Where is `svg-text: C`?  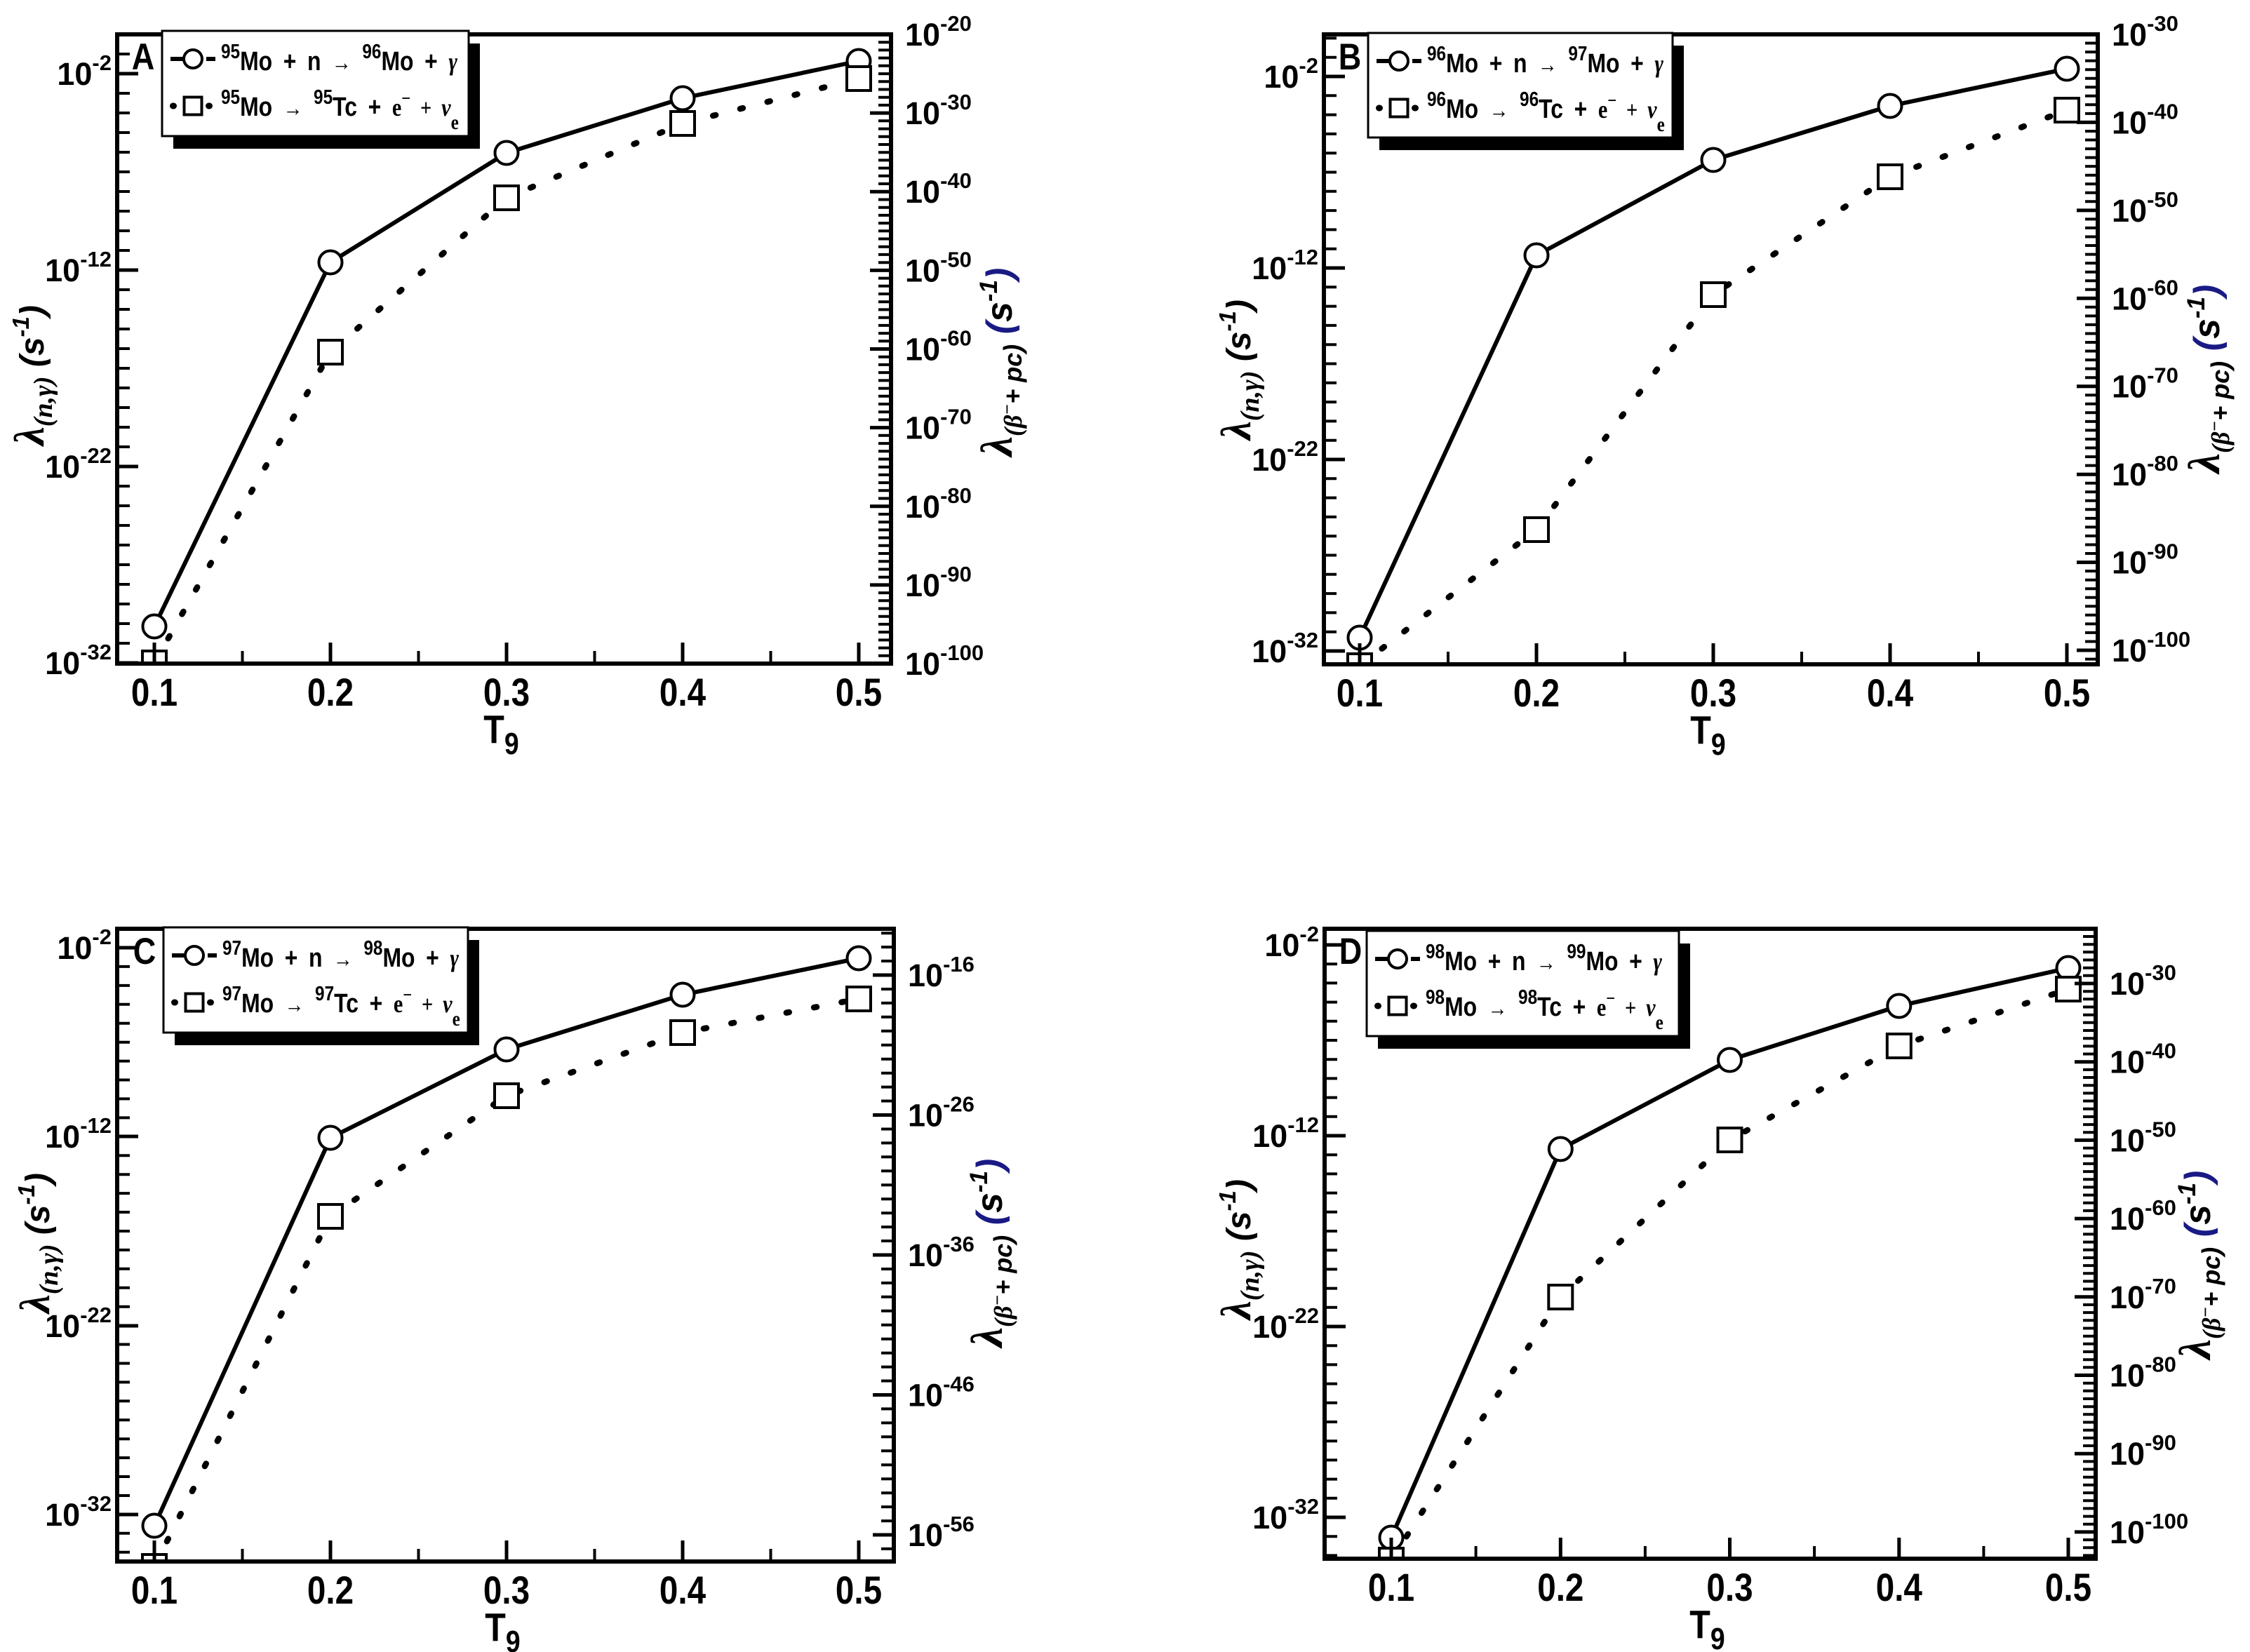 svg-text: C is located at coordinates (144, 951).